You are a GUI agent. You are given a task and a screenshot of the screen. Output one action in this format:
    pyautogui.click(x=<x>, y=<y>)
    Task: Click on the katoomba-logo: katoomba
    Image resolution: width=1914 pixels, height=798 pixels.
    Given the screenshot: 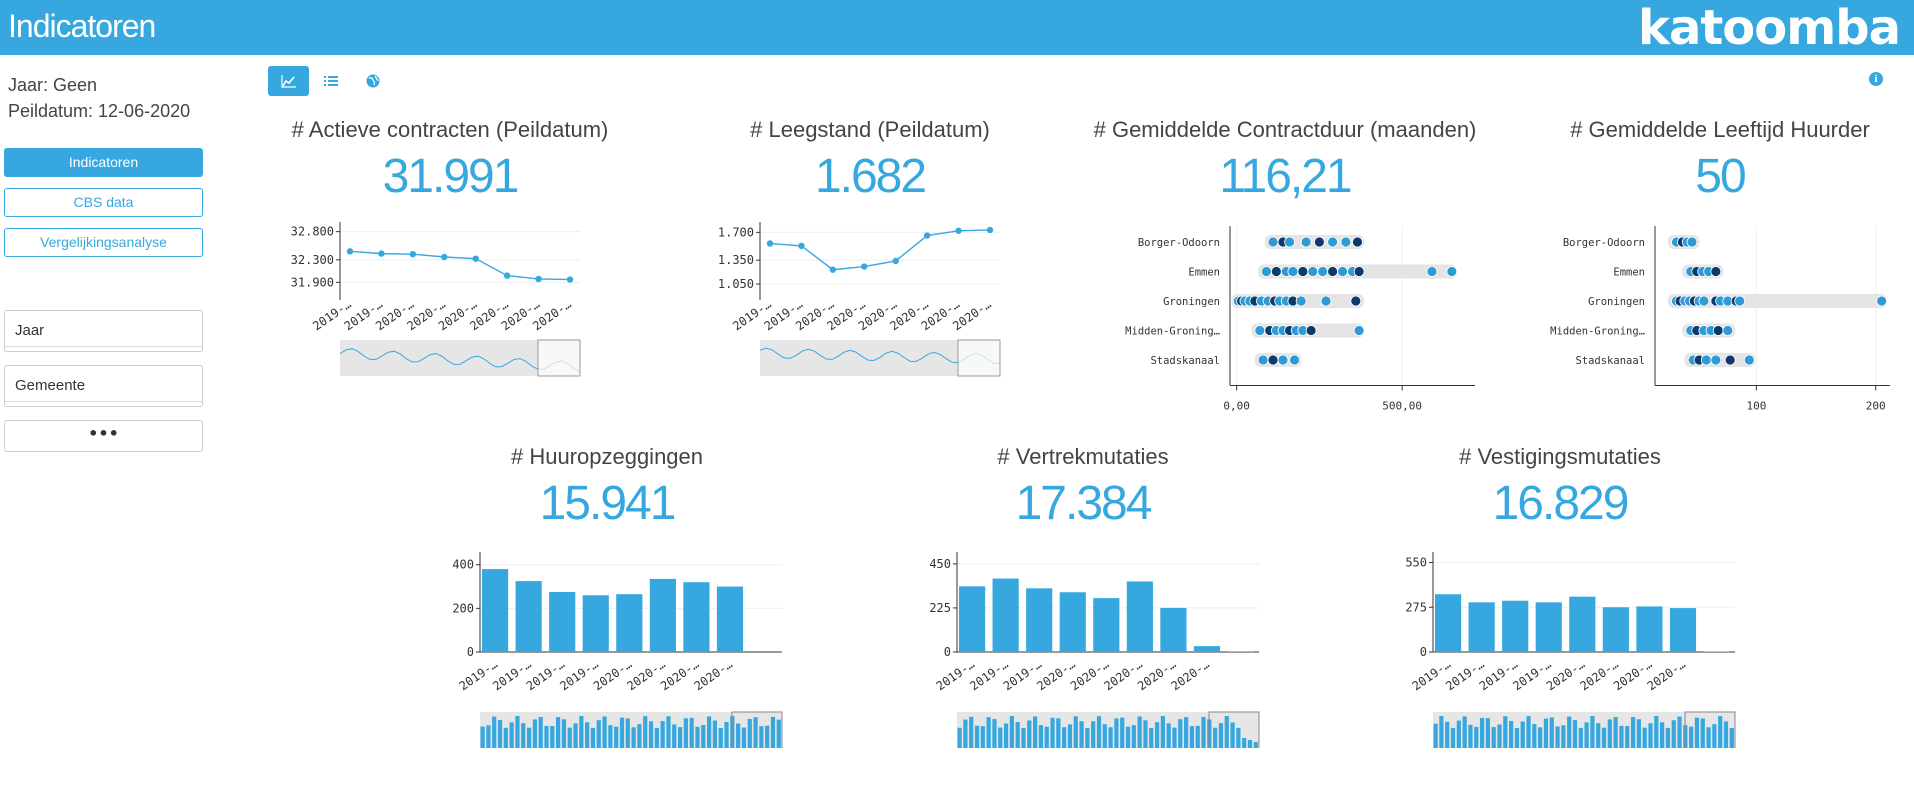 What is the action you would take?
    pyautogui.click(x=1769, y=28)
    